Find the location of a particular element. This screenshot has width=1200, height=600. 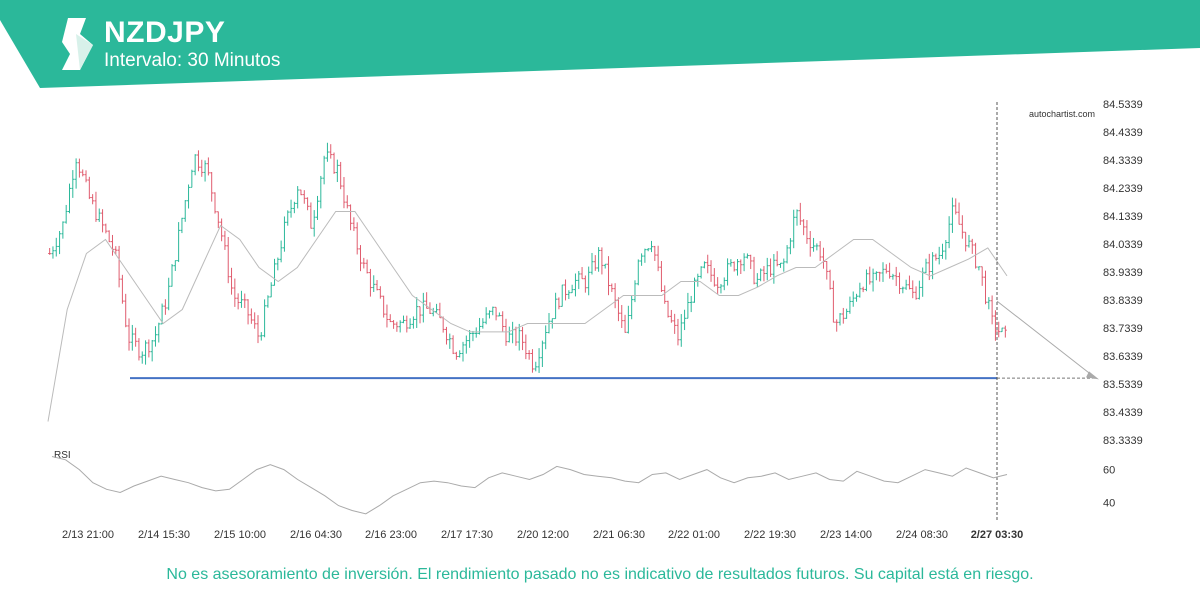

x-tick-label: 2/16 23:00 is located at coordinates (391, 535).